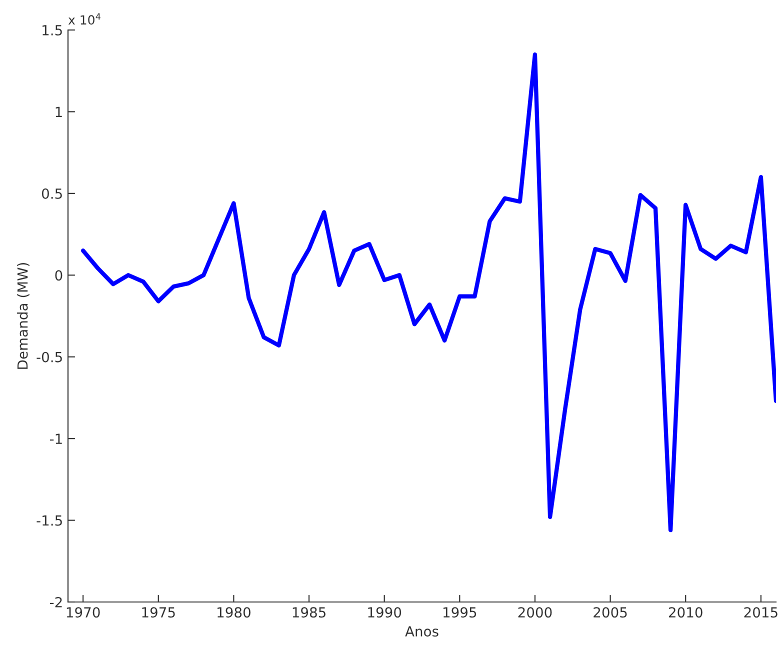 The width and height of the screenshot is (782, 646). I want to click on y-tick-label: -2, so click(56, 602).